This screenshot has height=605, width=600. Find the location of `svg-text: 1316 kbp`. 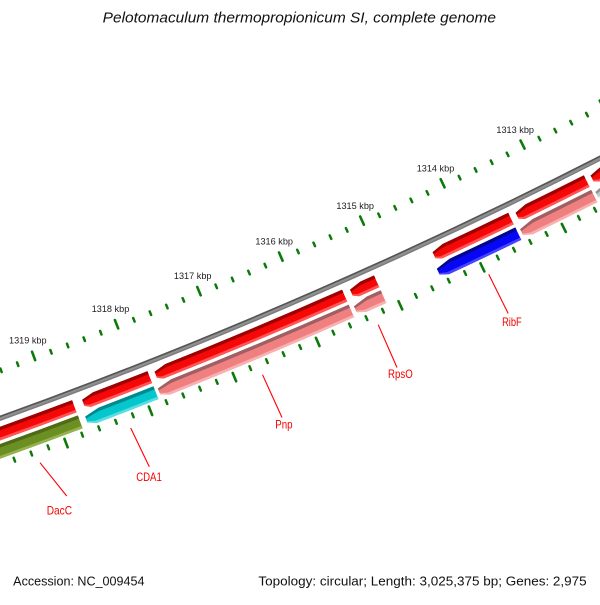

svg-text: 1316 kbp is located at coordinates (274, 242).